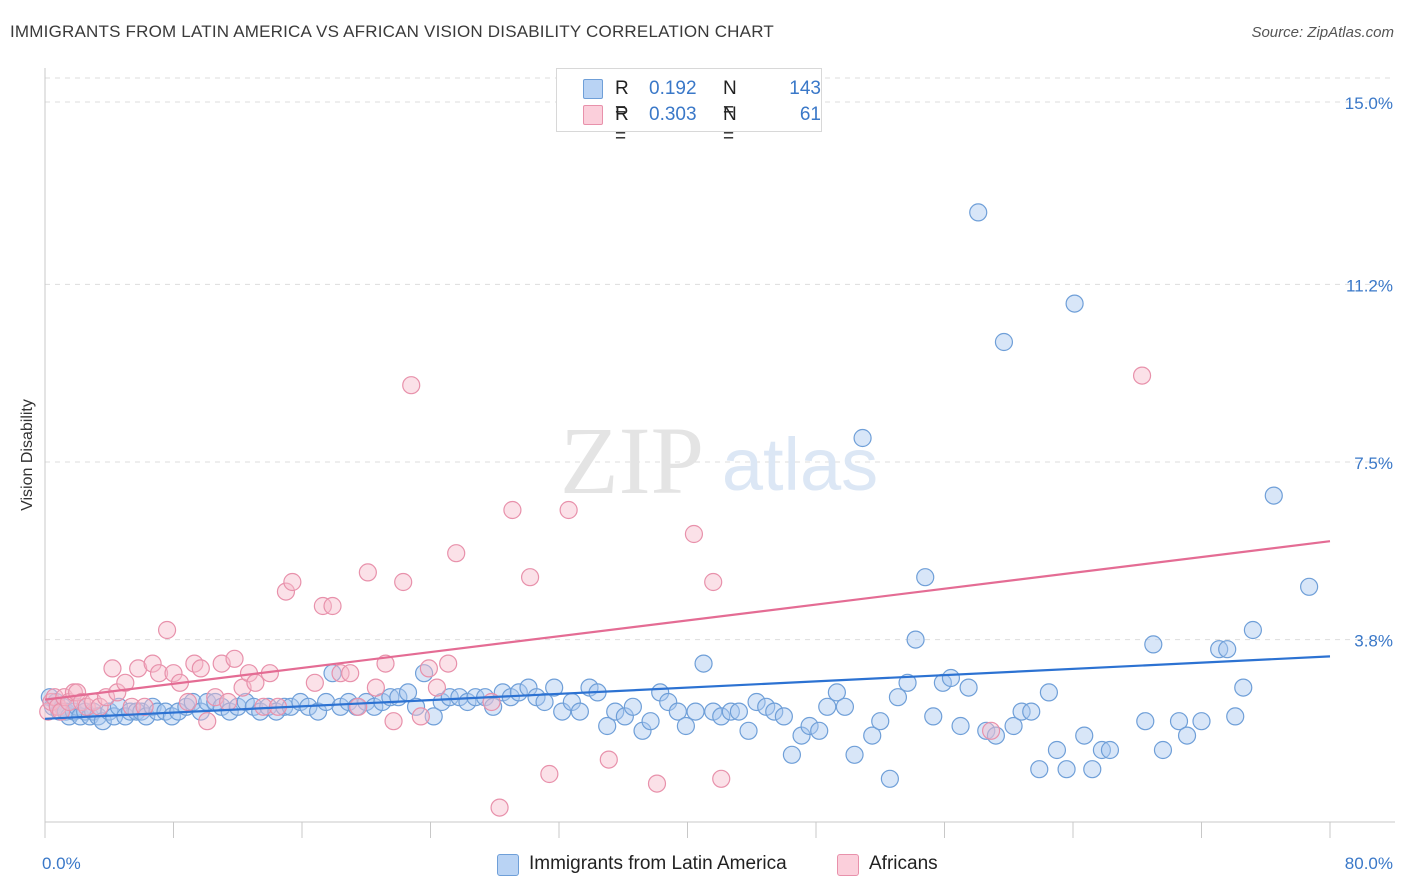  Describe the element at coordinates (730, 125) in the screenshot. I see `legend-n-label: N =` at that location.